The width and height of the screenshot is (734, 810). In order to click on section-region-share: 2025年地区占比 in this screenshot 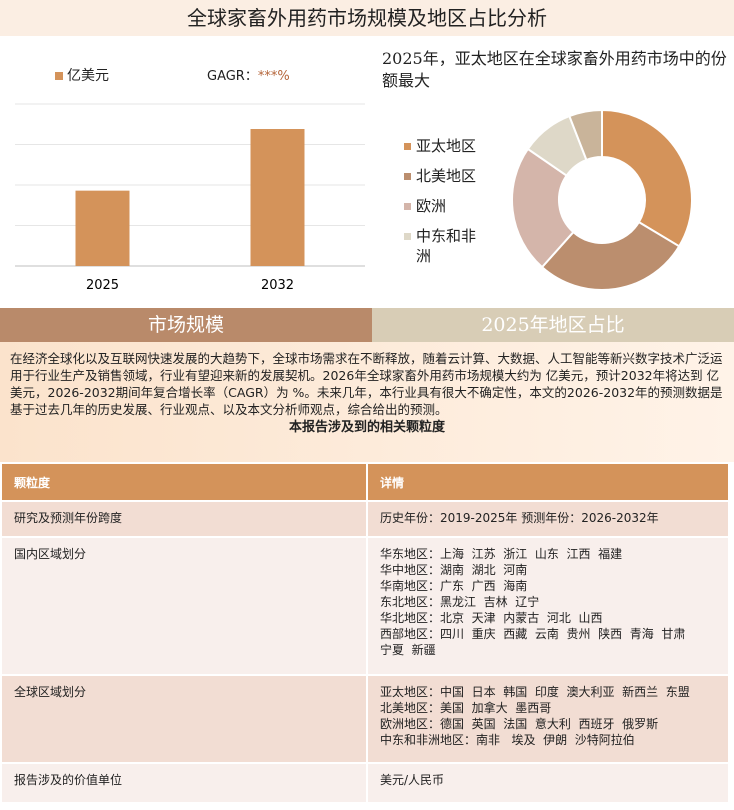, I will do `click(553, 325)`.